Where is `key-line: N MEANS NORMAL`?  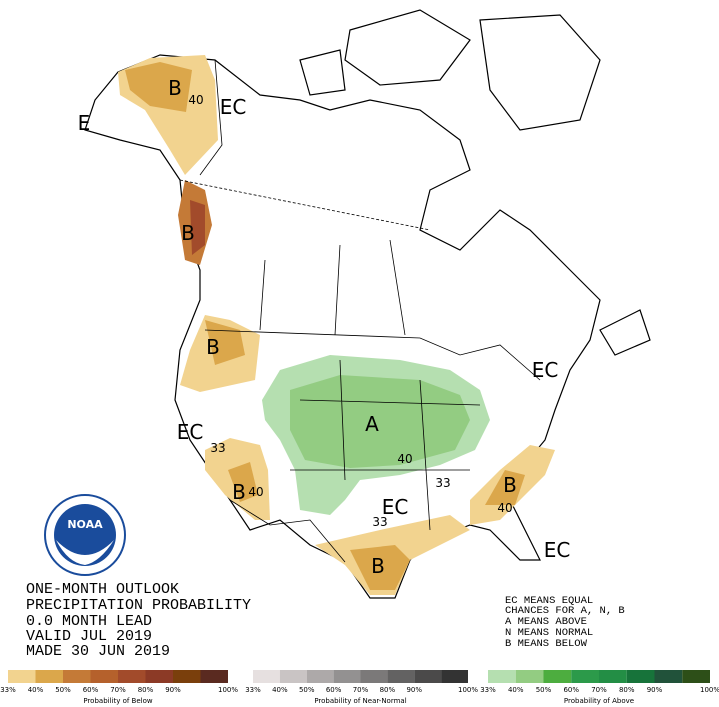 key-line: N MEANS NORMAL is located at coordinates (549, 633).